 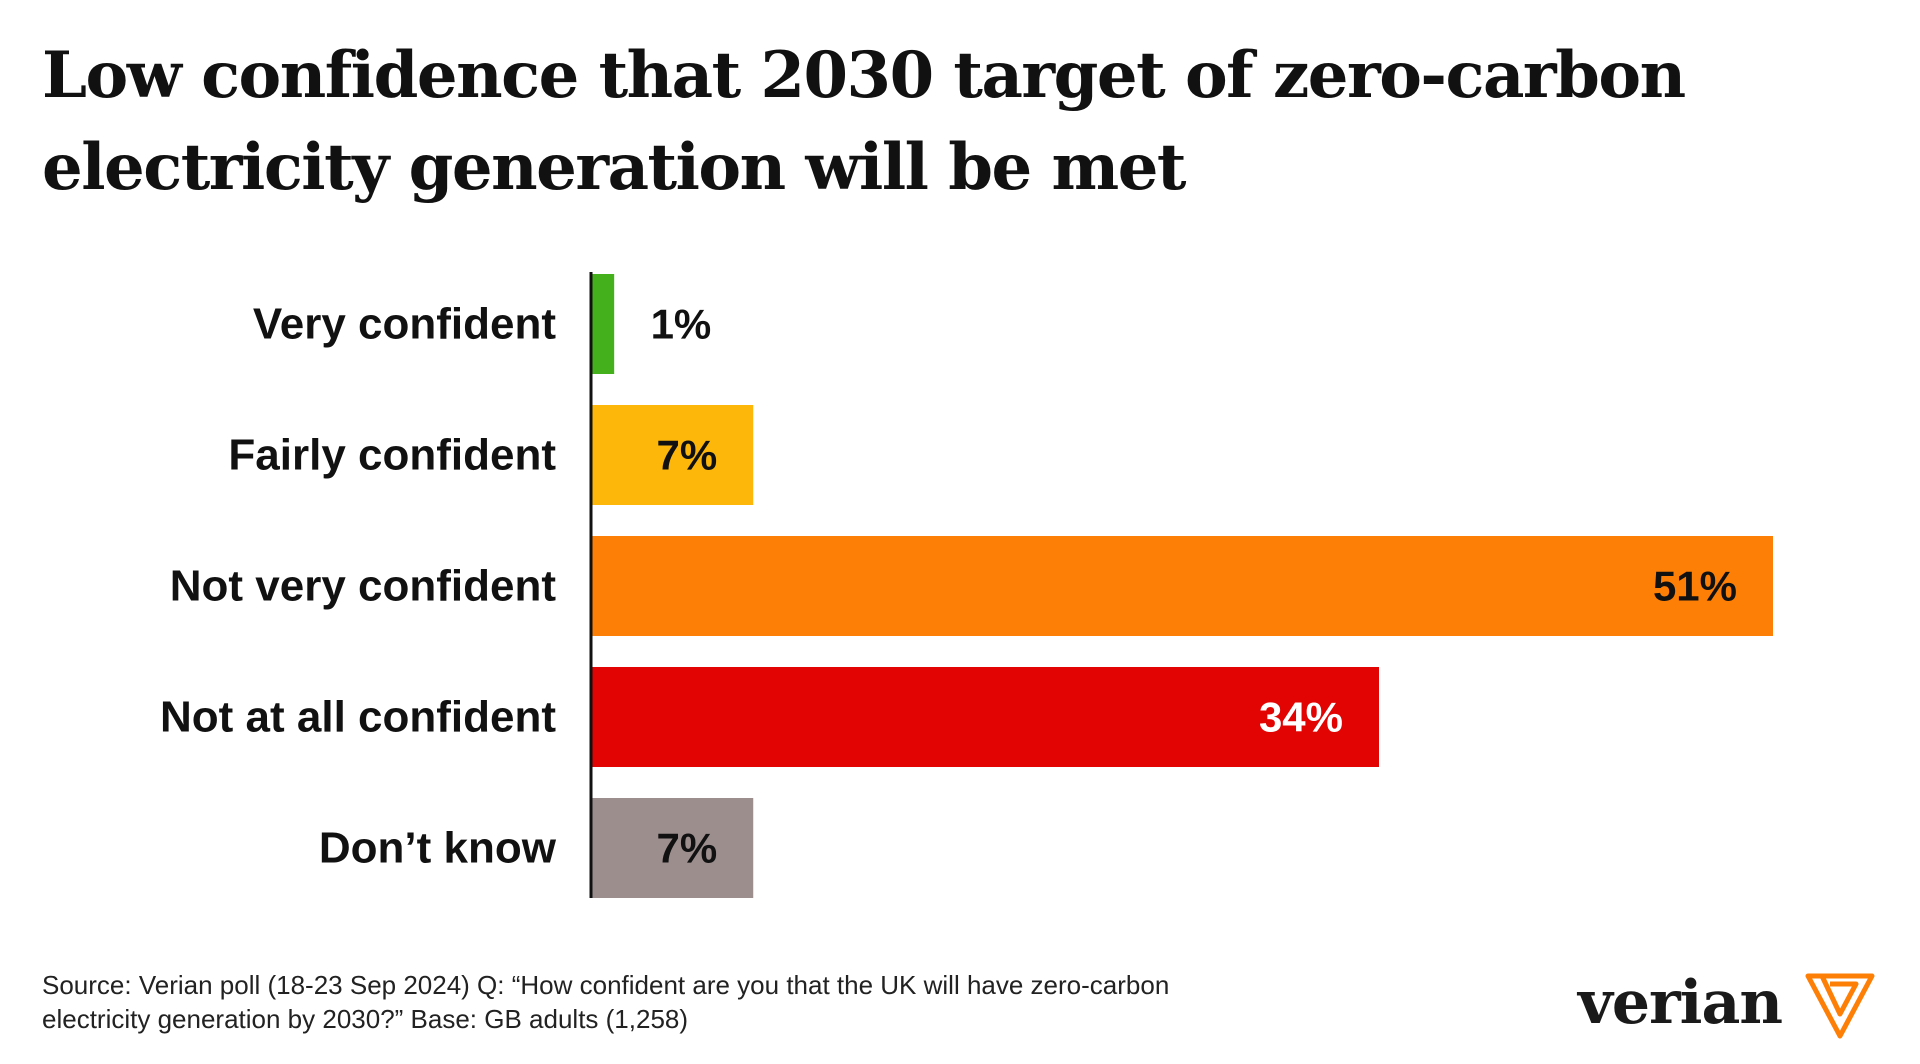 I want to click on verian-chevron-icon, so click(x=1840, y=1006).